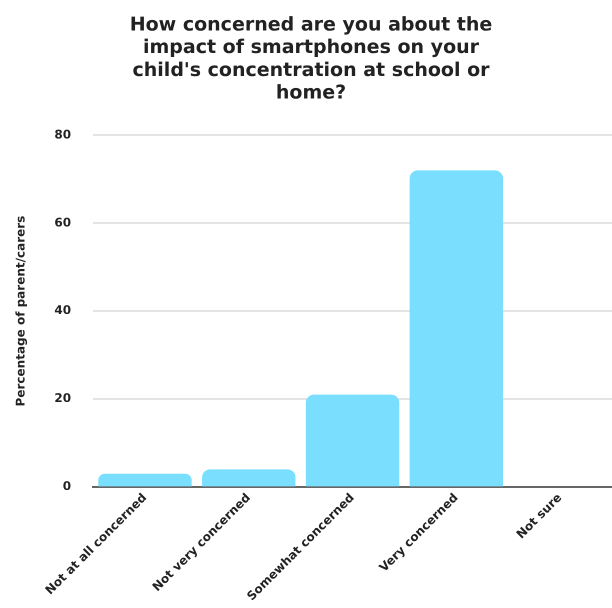 The height and width of the screenshot is (608, 612). What do you see at coordinates (20, 311) in the screenshot?
I see `y-axis-title: Percentage of parent/carers` at bounding box center [20, 311].